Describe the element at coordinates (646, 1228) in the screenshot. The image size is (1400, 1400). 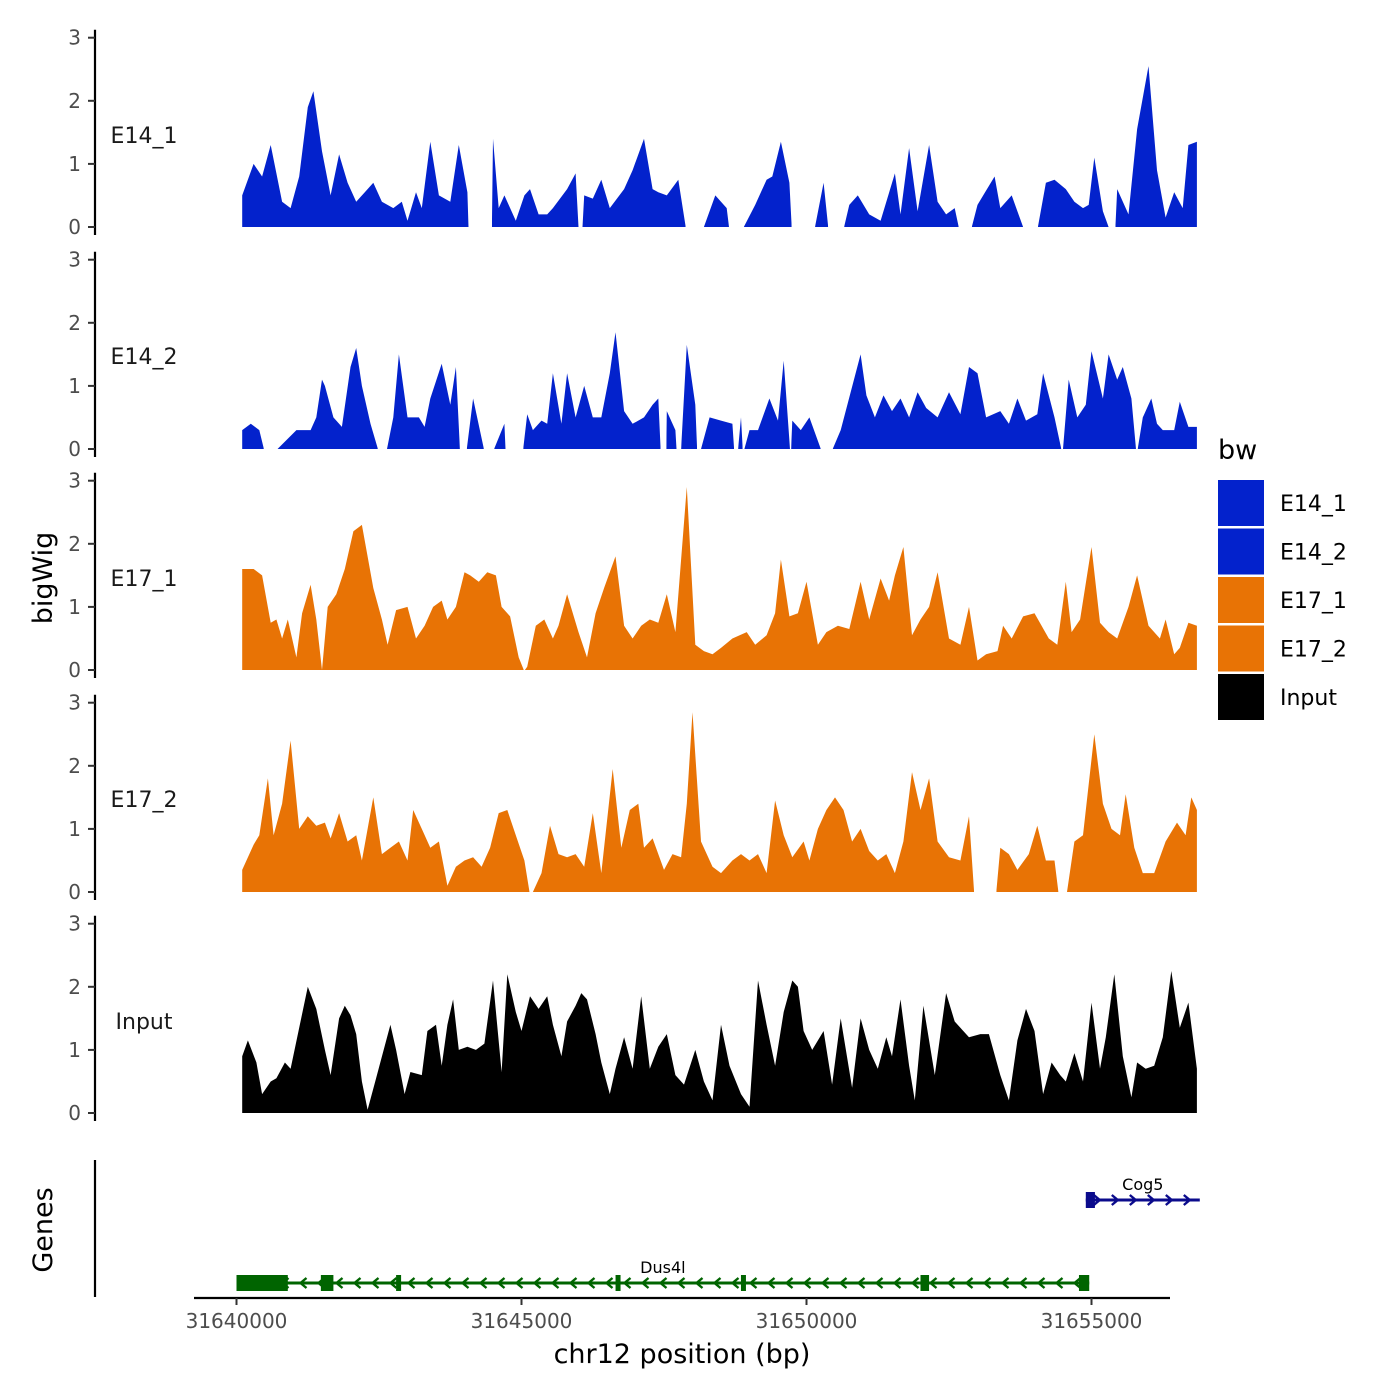
I see `genes-panel: Cog5 Dus4l` at that location.